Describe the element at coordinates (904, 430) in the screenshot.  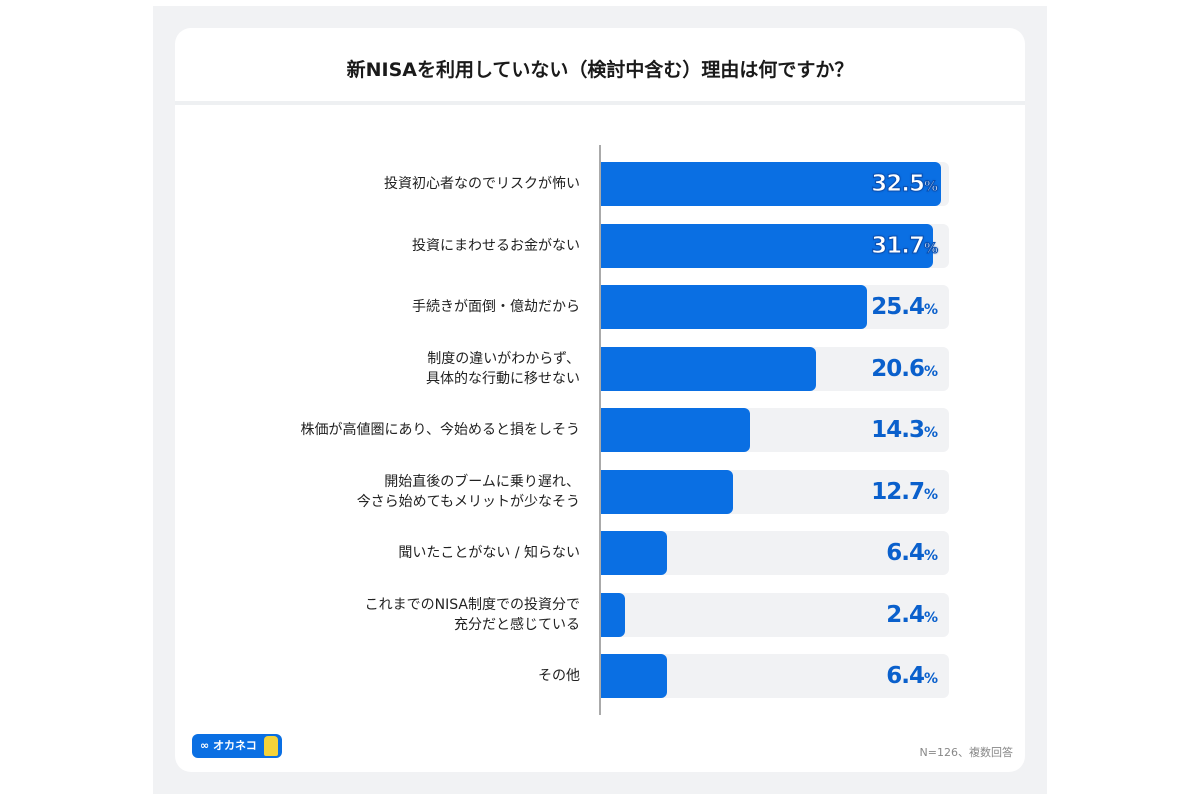
I see `value-label: 14.3%` at that location.